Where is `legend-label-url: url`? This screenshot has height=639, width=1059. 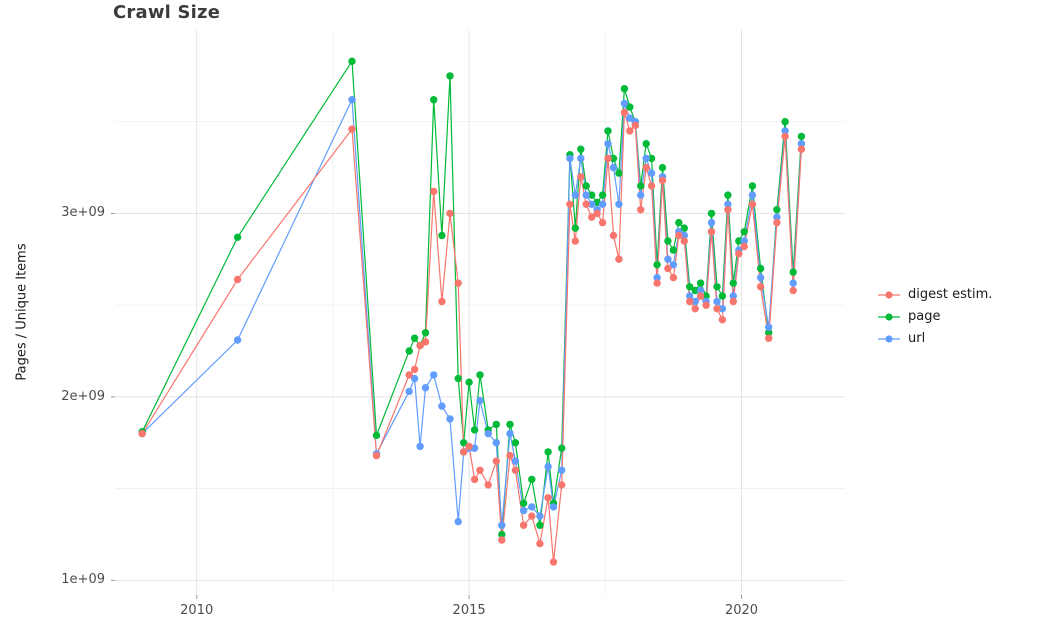
legend-label-url: url is located at coordinates (917, 338).